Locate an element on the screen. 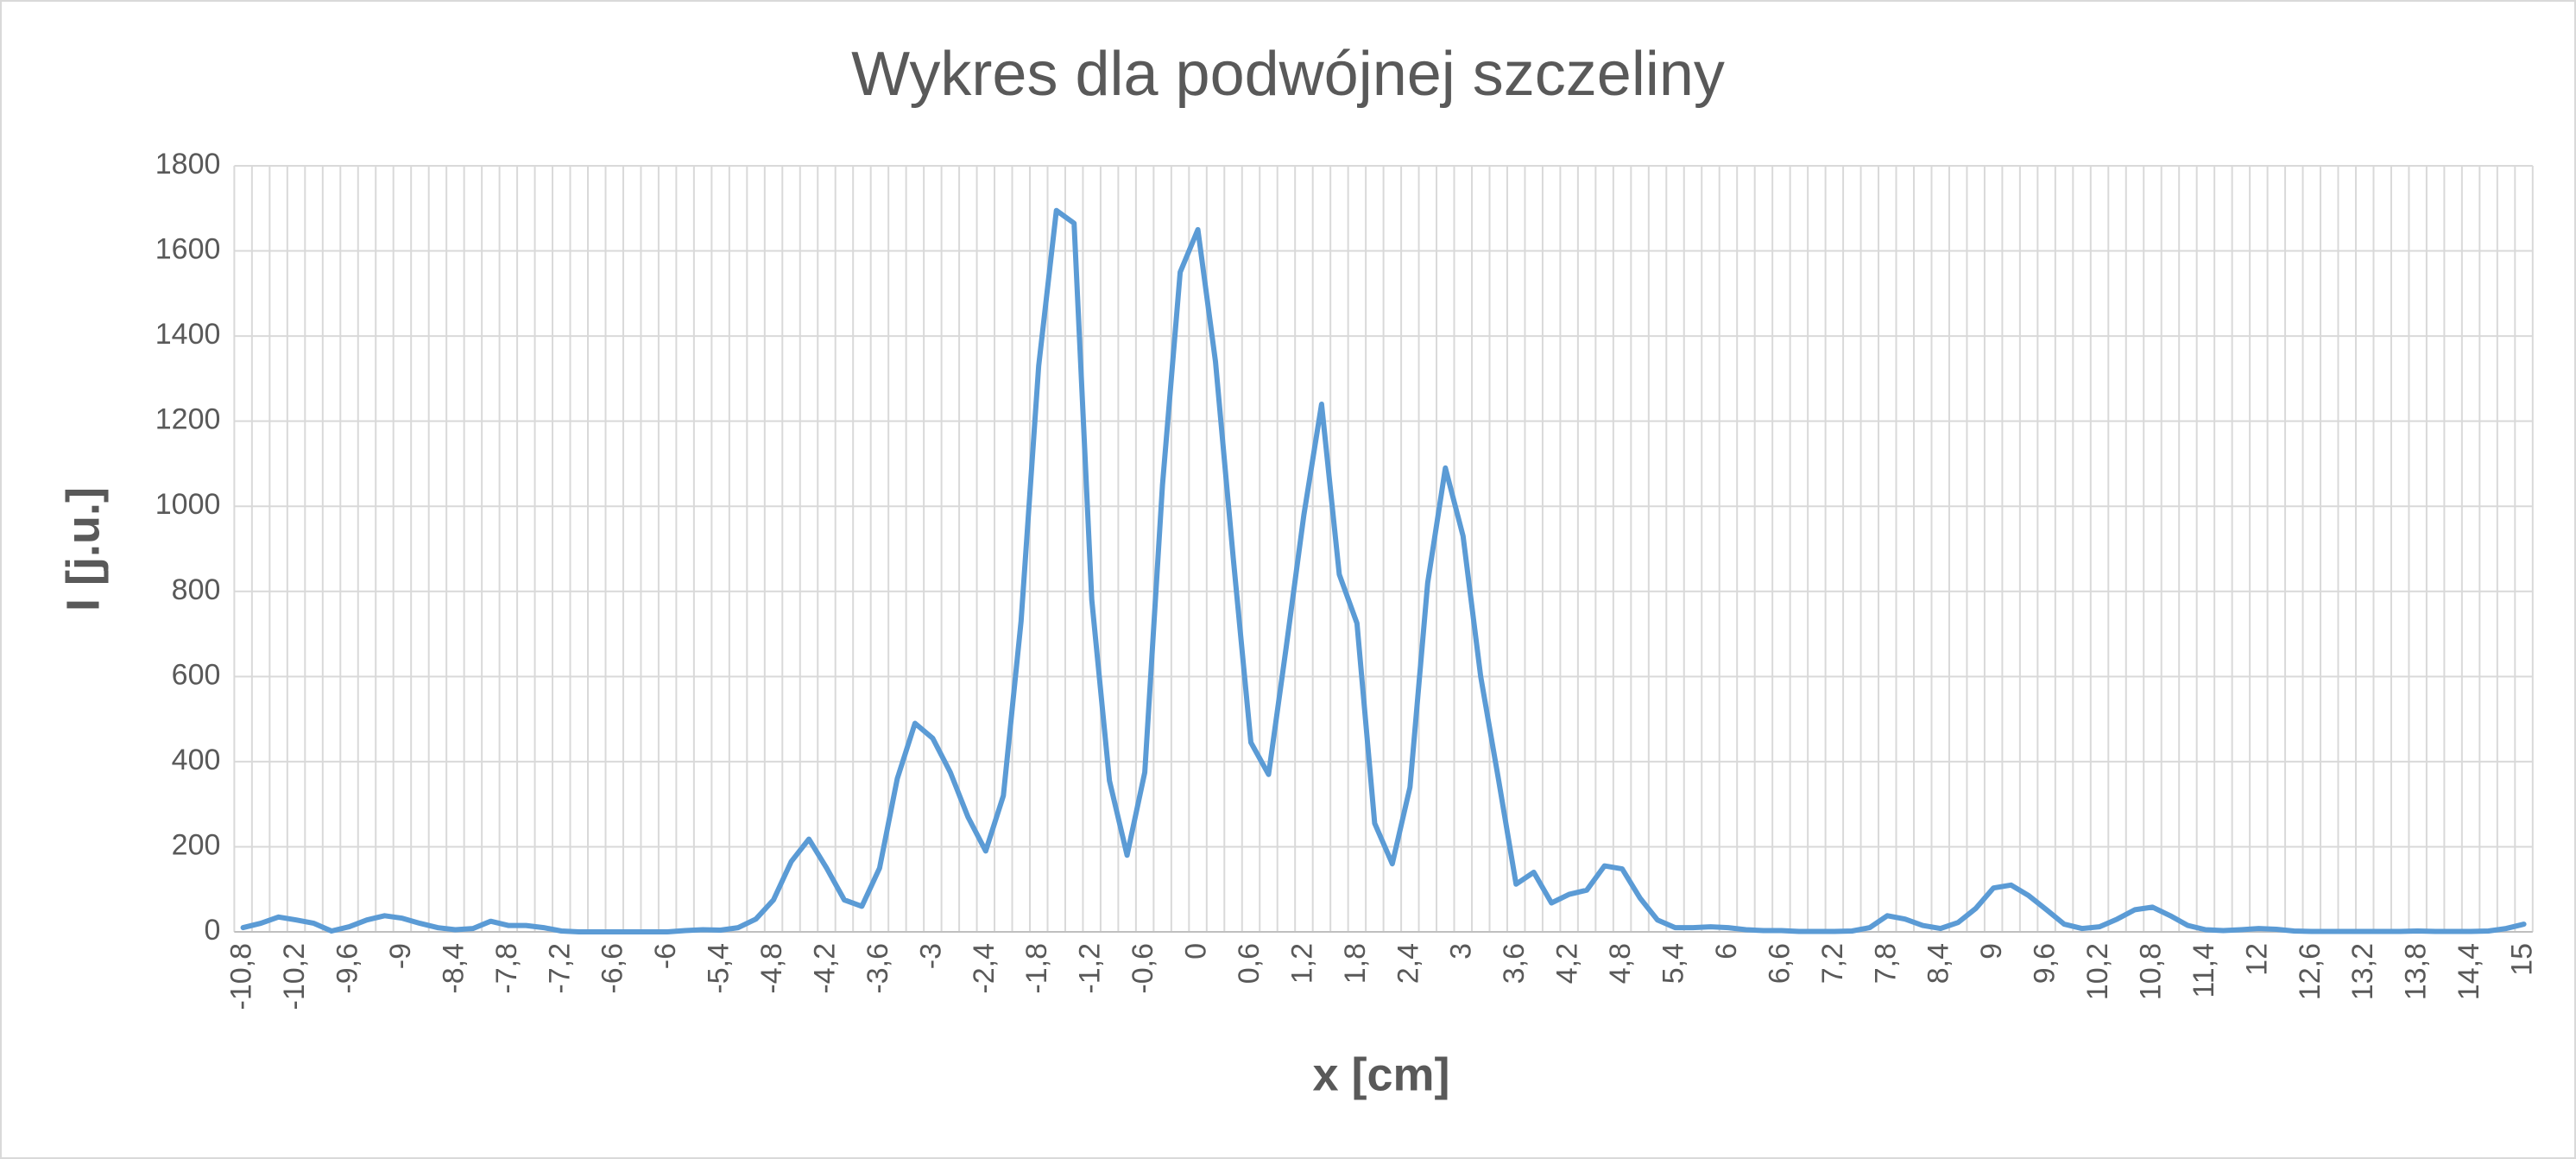 This screenshot has height=1159, width=2576. x-tick-label: 7,8 is located at coordinates (1885, 964).